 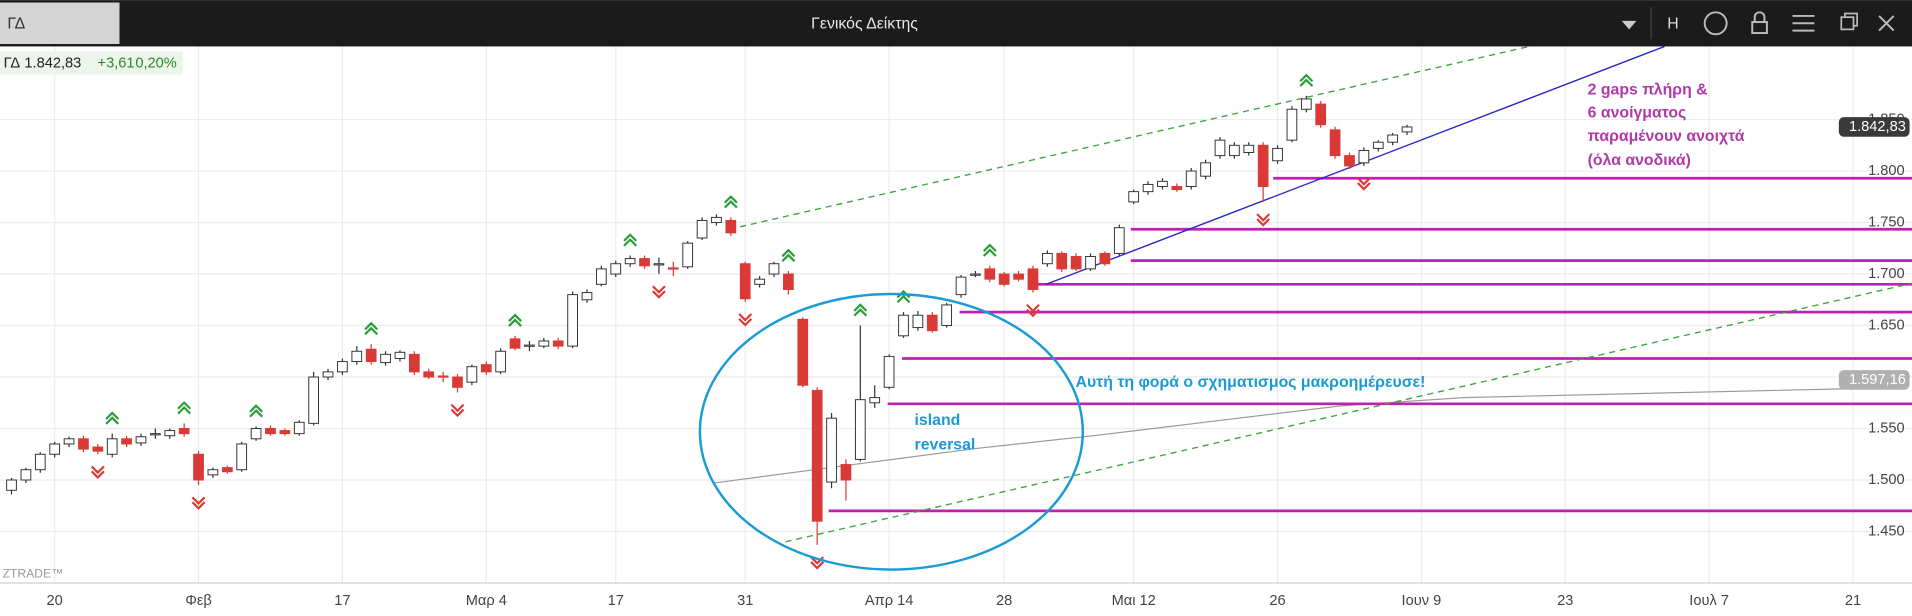 I want to click on x-tick-label: 17, so click(x=342, y=601).